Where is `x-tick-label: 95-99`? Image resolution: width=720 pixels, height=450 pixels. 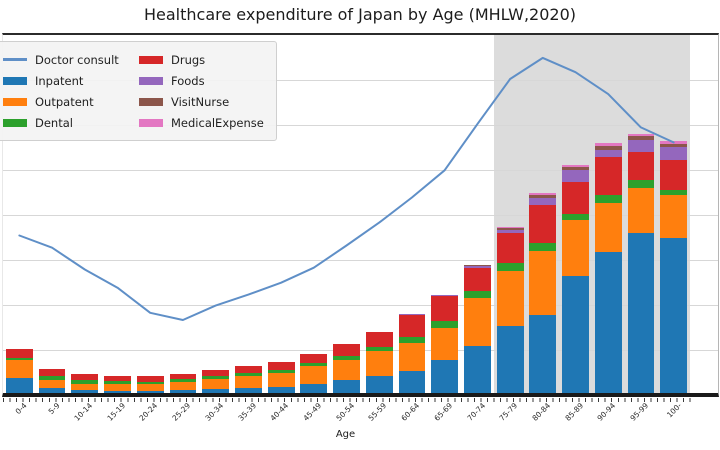
x-tick-label: 95-99 is located at coordinates (639, 412).